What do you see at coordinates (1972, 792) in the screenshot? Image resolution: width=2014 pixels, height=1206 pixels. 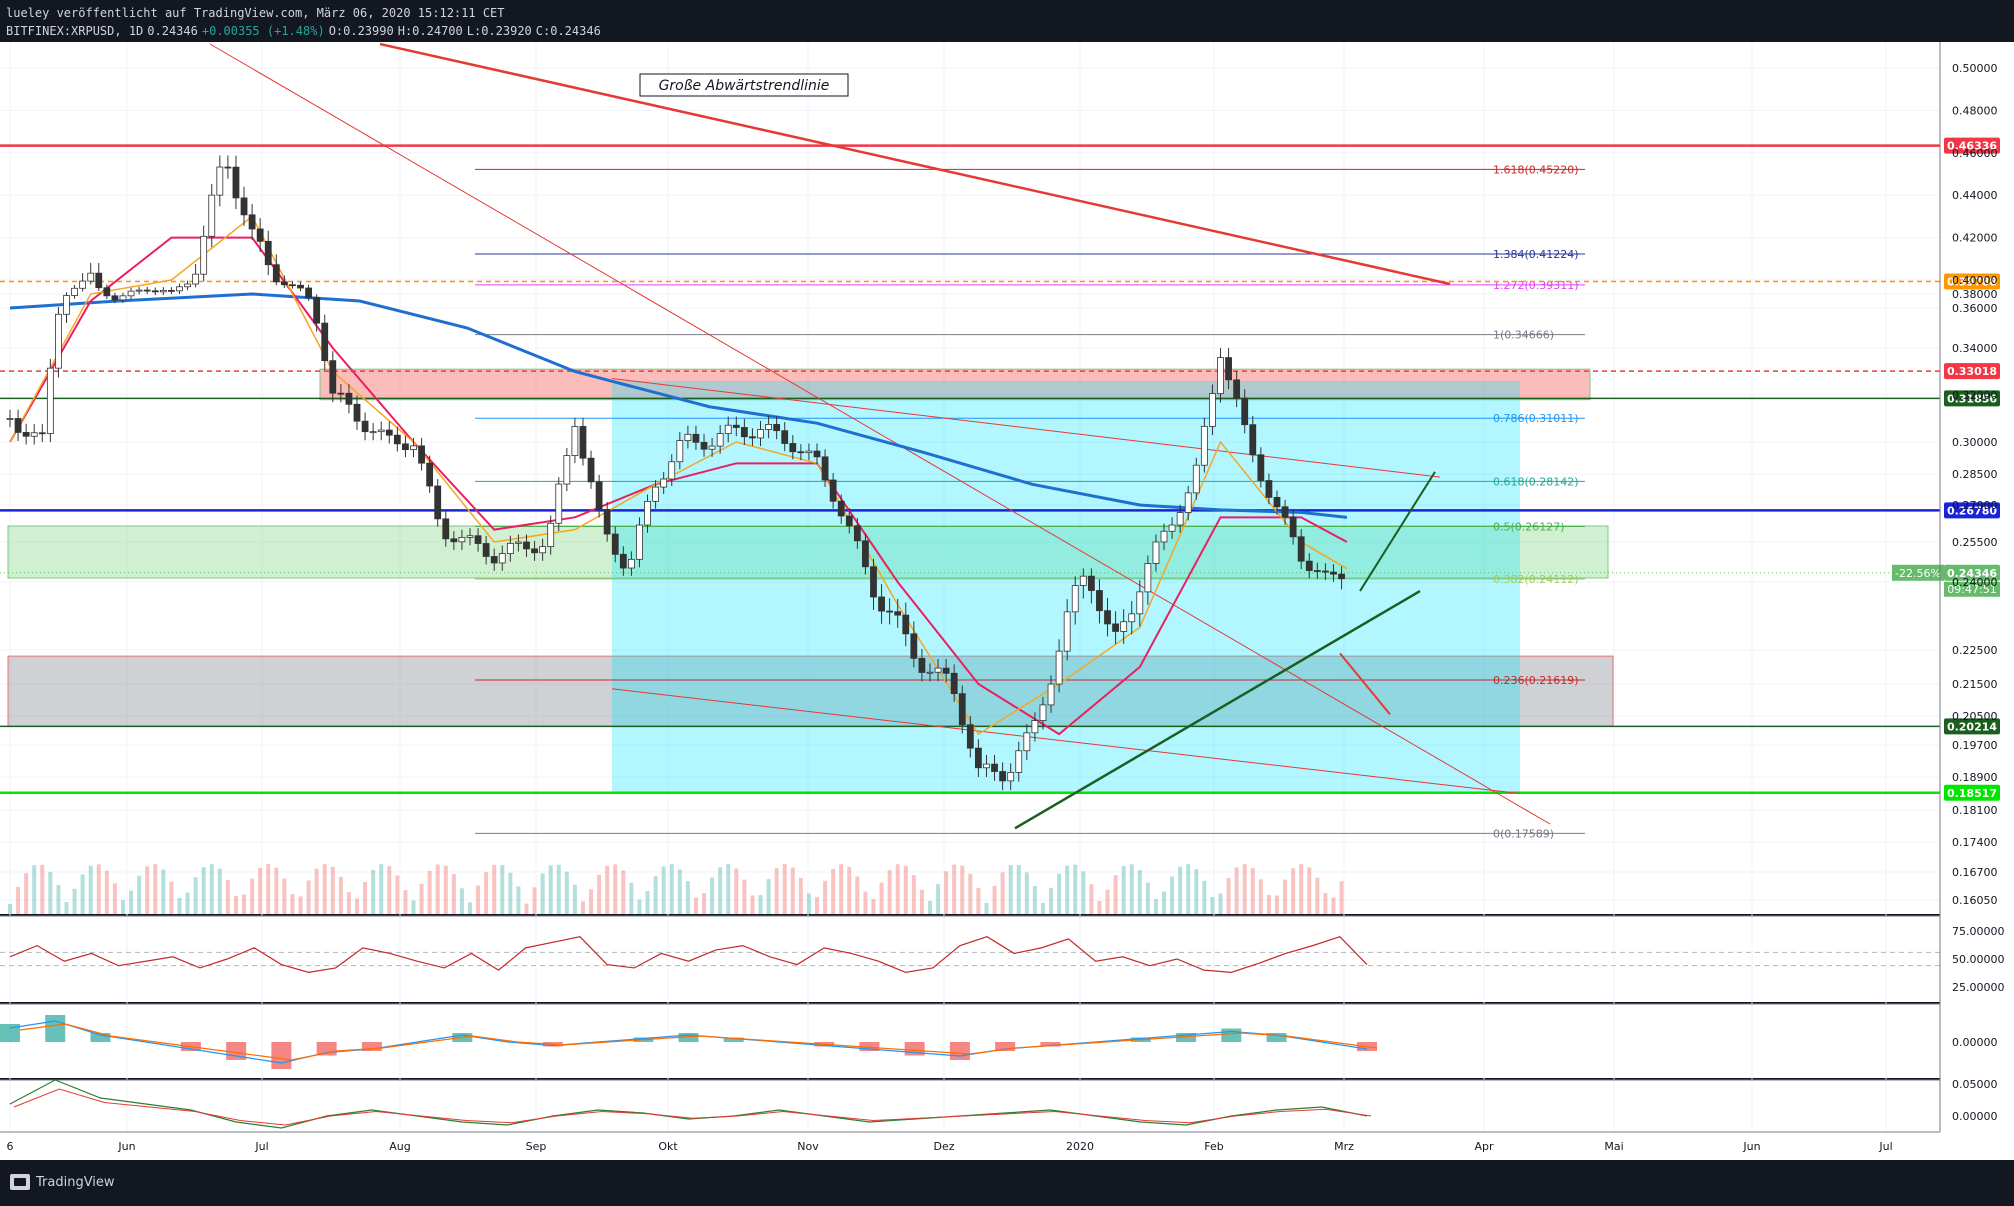 I see `price-badge` at bounding box center [1972, 792].